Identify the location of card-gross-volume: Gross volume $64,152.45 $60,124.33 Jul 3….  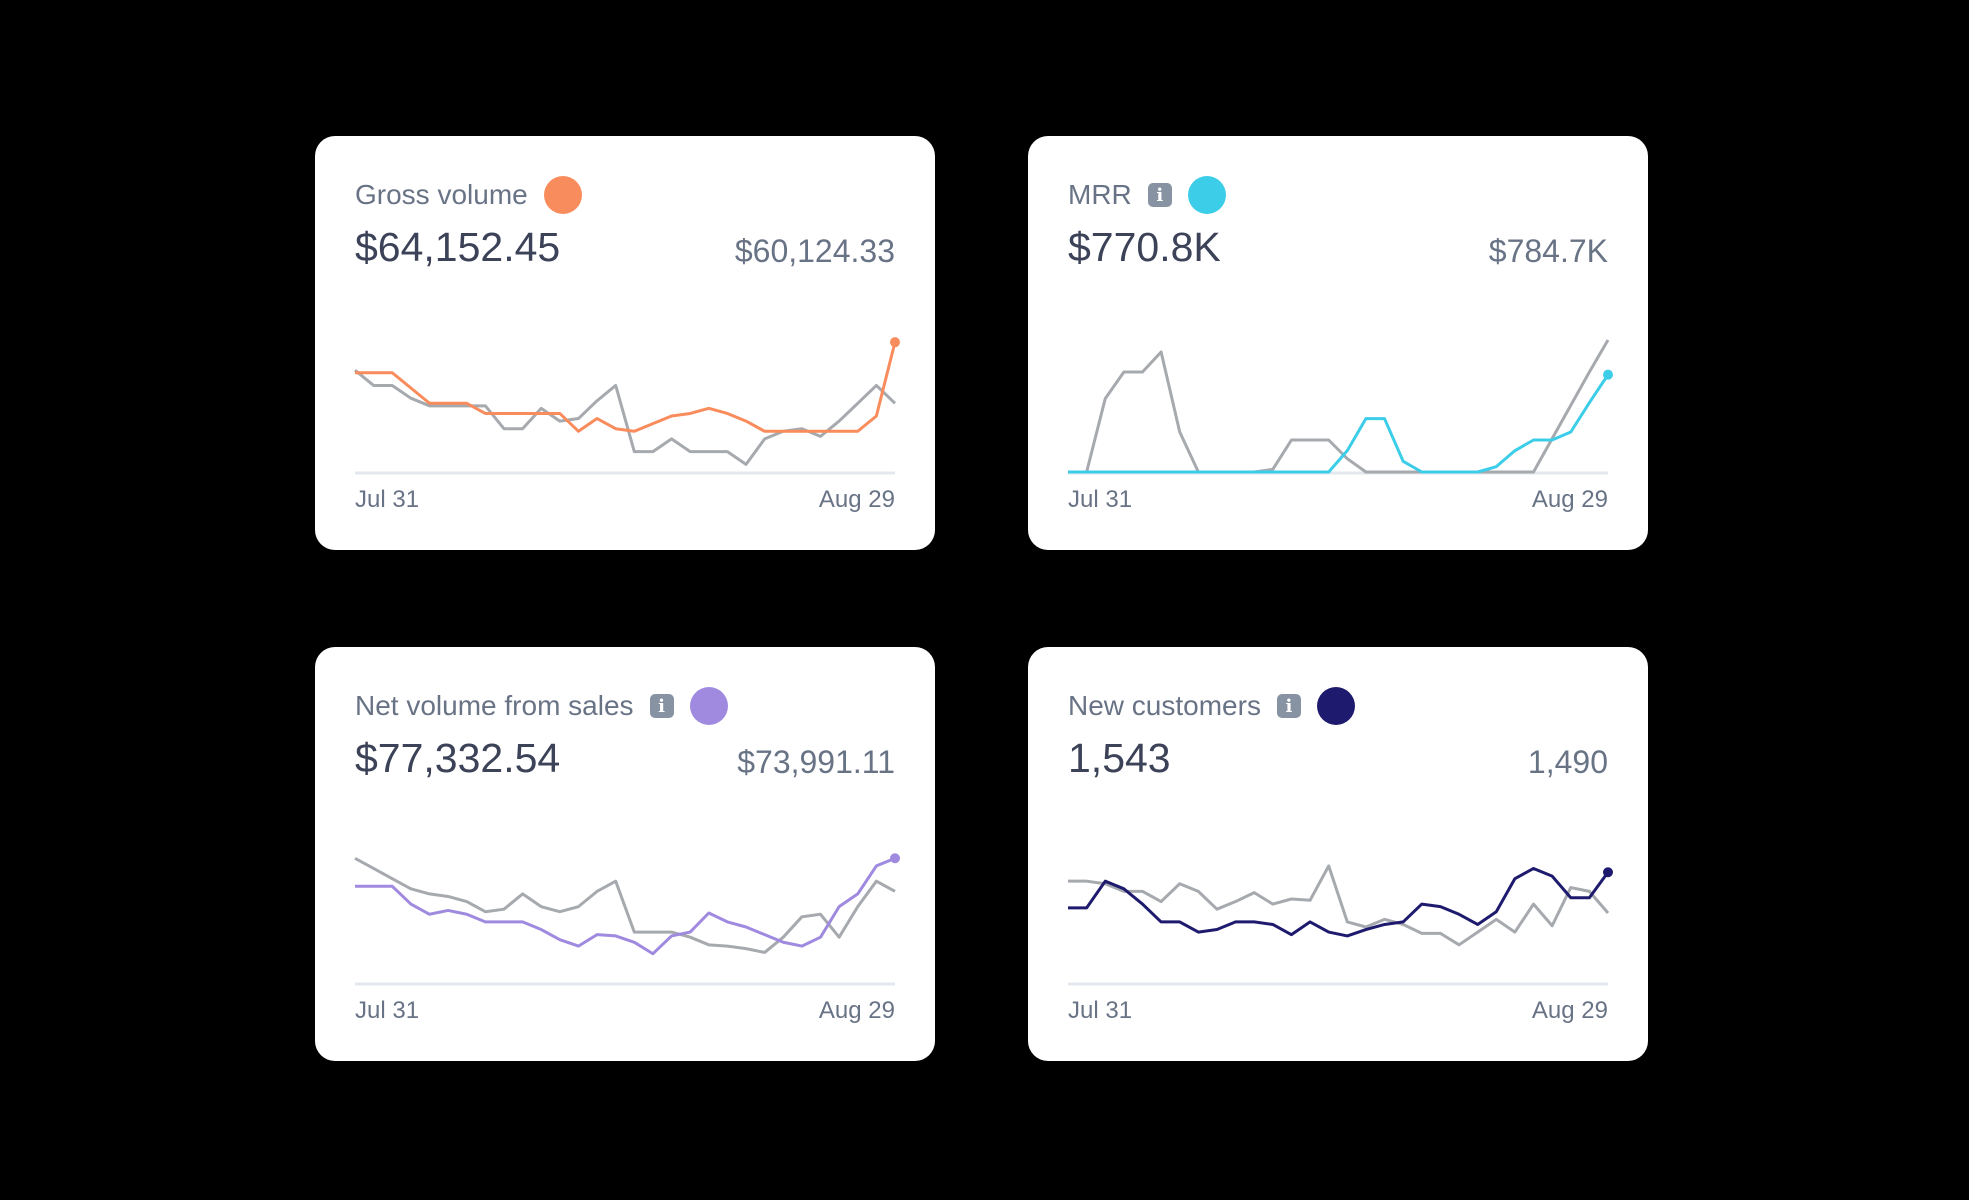
(625, 343).